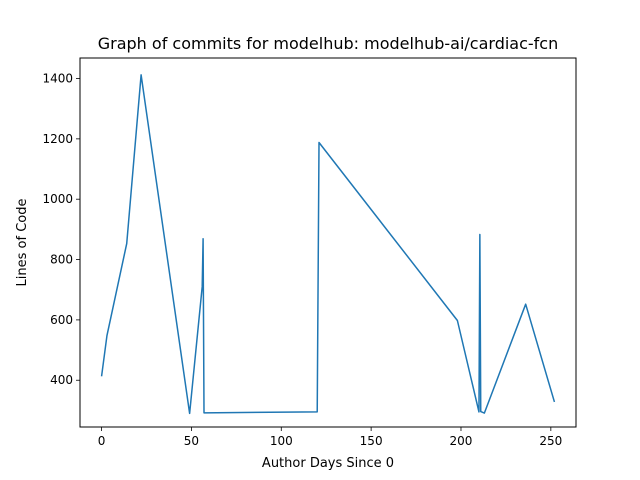 The image size is (640, 480). Describe the element at coordinates (22, 243) in the screenshot. I see `y-axis-label: Lines of Code` at that location.